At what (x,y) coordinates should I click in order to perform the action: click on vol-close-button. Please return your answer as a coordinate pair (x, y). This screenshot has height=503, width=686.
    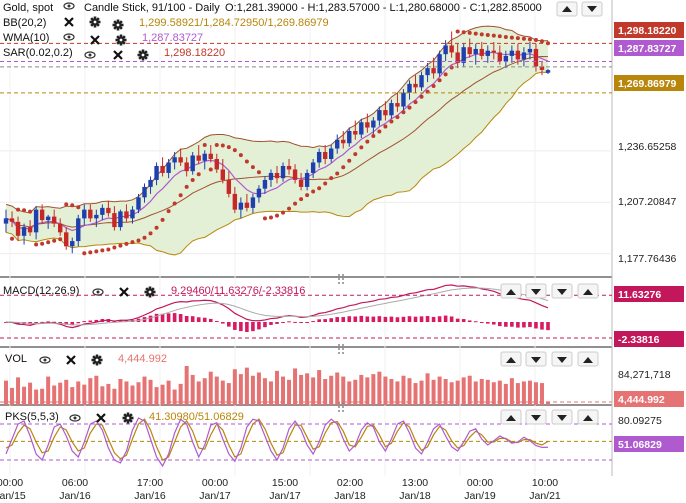
    Looking at the image, I should click on (71, 360).